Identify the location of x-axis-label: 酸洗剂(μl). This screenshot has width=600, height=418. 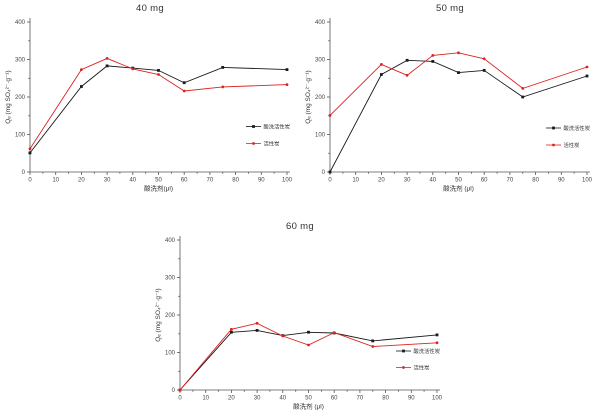
(158, 188).